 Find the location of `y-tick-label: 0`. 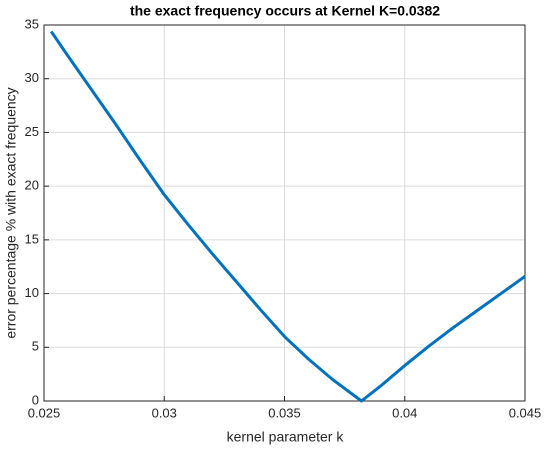

y-tick-label: 0 is located at coordinates (35, 399).